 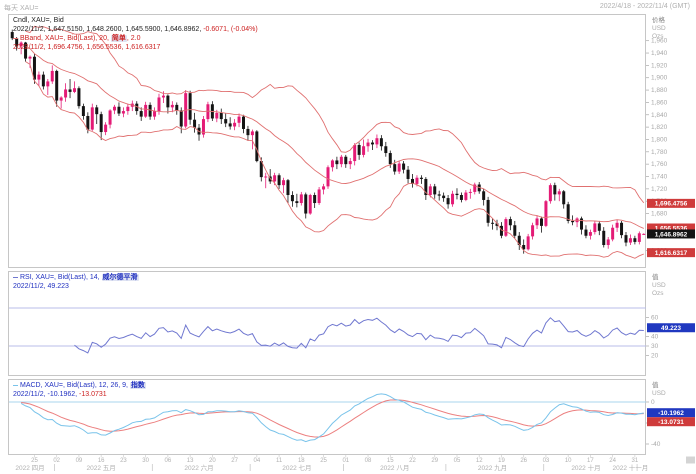 I want to click on svg-text: 1,720, so click(x=659, y=189).